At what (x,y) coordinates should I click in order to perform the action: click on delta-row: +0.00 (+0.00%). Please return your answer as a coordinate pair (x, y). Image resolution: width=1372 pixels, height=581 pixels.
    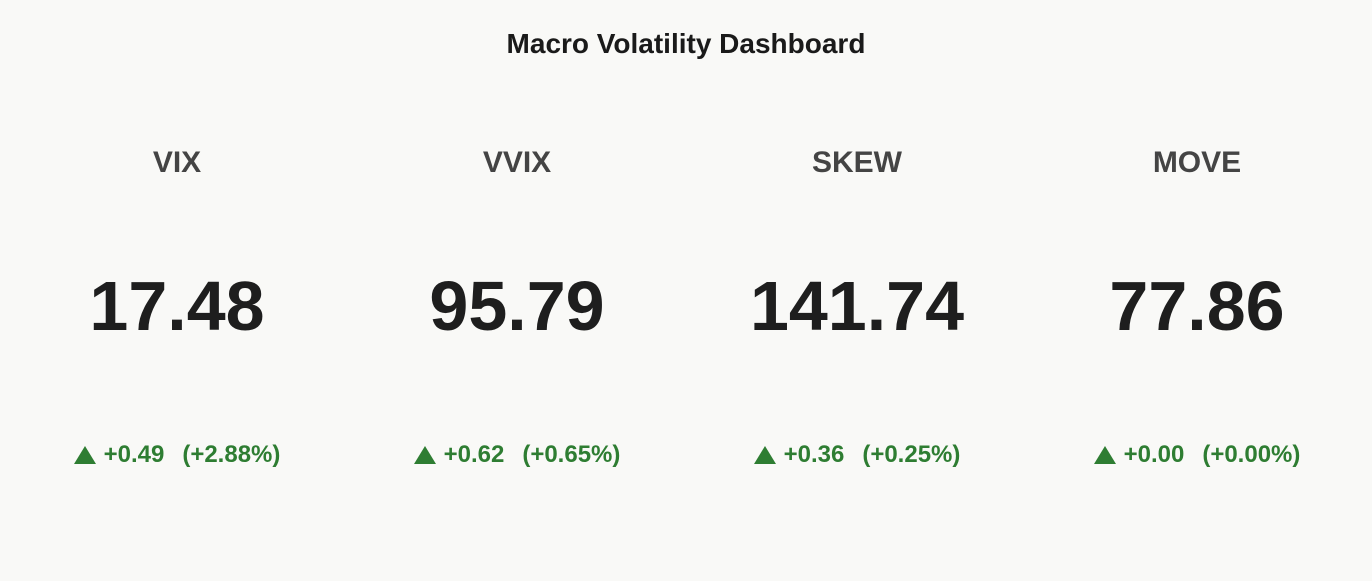
    Looking at the image, I should click on (1197, 455).